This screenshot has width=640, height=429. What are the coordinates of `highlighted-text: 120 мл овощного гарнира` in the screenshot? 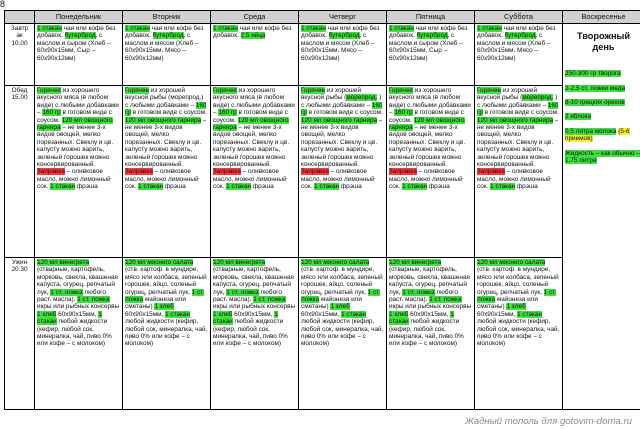 It's located at (339, 120).